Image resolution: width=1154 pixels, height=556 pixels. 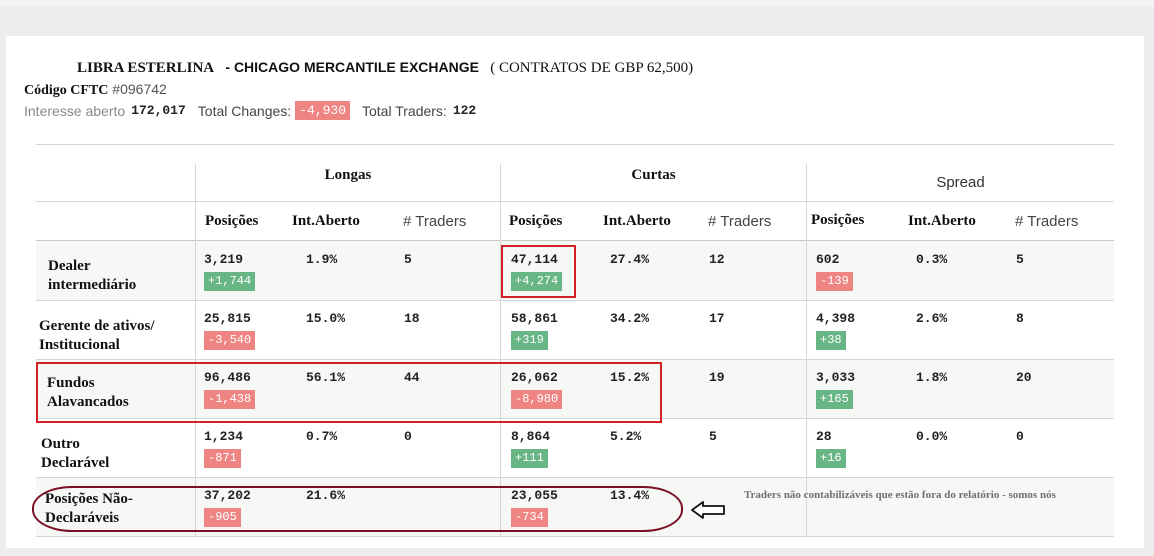 I want to click on long-traders: 5, so click(x=408, y=259).